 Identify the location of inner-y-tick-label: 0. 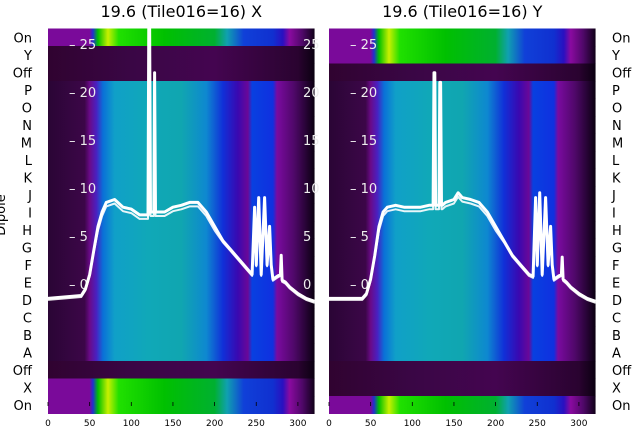
(307, 285).